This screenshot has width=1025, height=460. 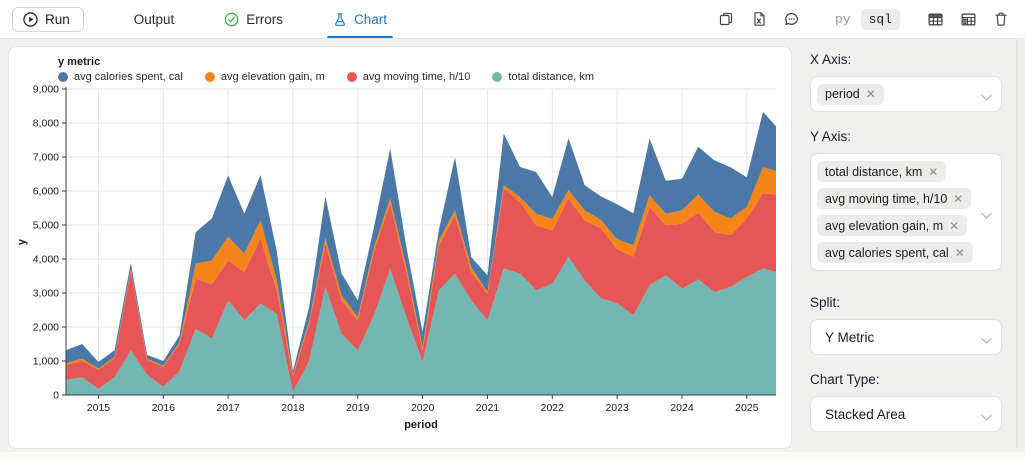 I want to click on svg-text: 2018, so click(x=293, y=408).